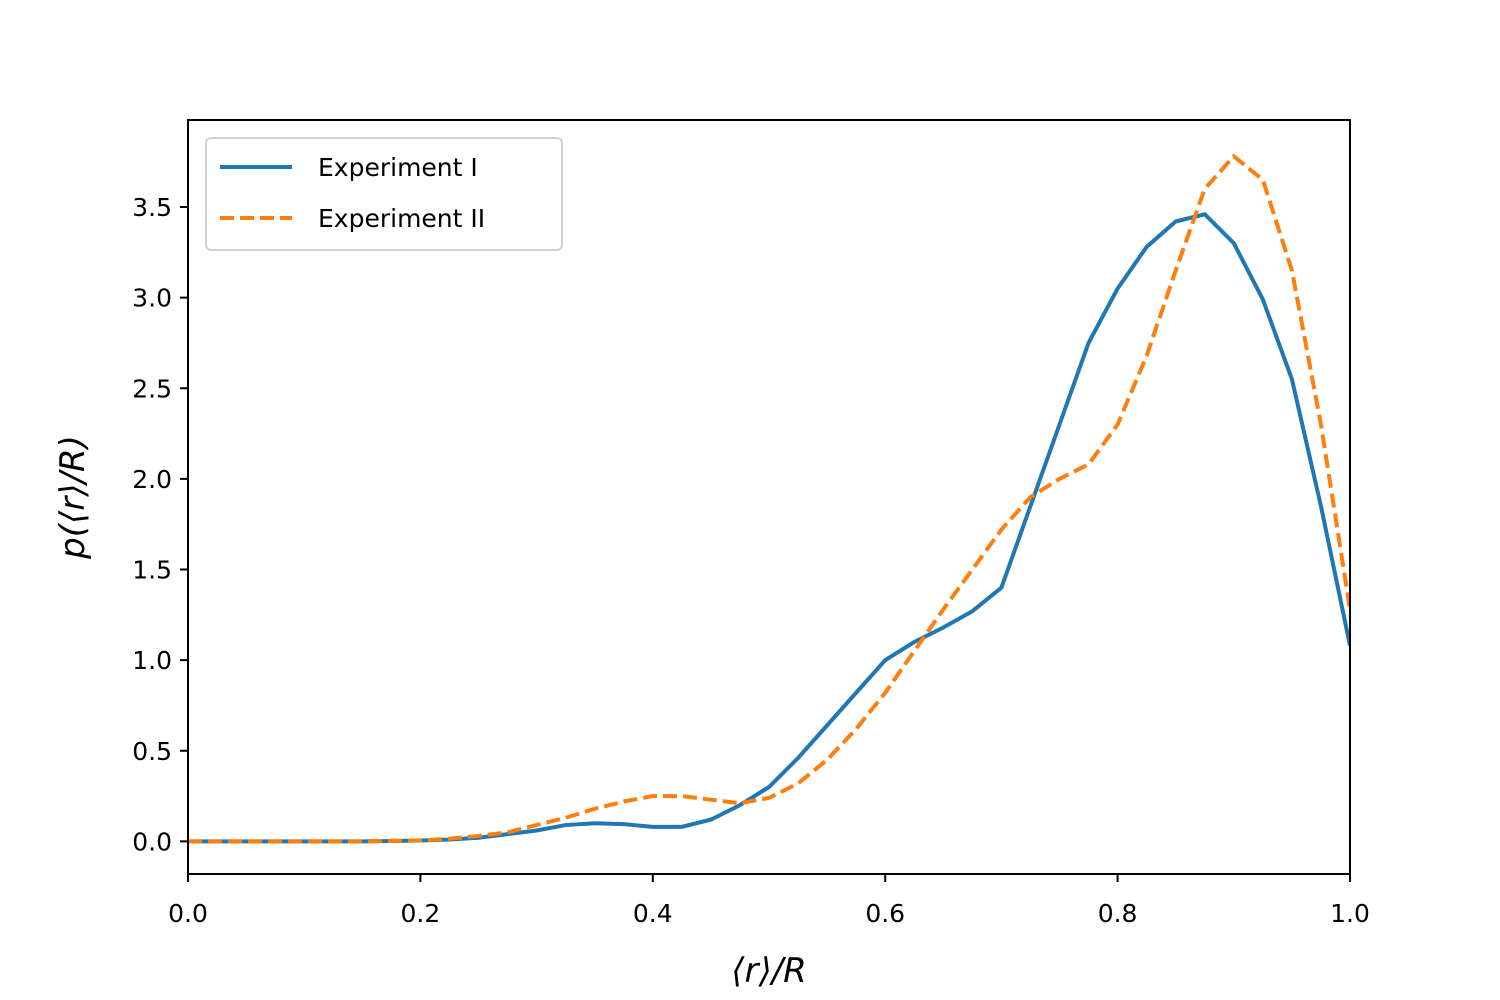 This screenshot has width=1500, height=1000. Describe the element at coordinates (152, 841) in the screenshot. I see `y-tick-label: 0.0` at that location.